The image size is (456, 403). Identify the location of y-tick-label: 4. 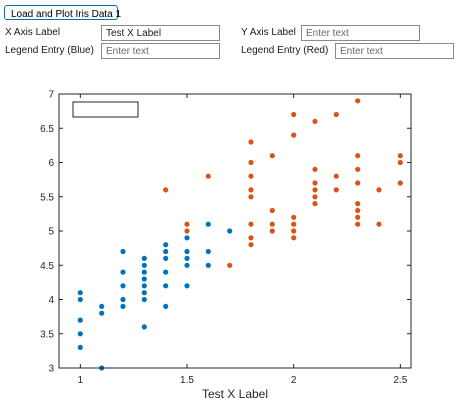
(51, 300).